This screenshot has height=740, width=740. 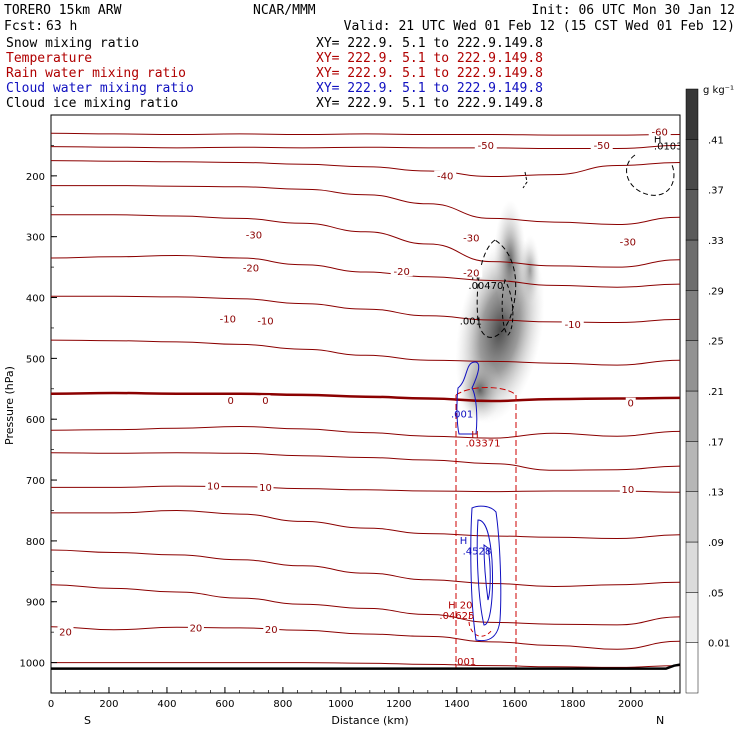 What do you see at coordinates (456, 704) in the screenshot?
I see `x-tick-label: 1400` at bounding box center [456, 704].